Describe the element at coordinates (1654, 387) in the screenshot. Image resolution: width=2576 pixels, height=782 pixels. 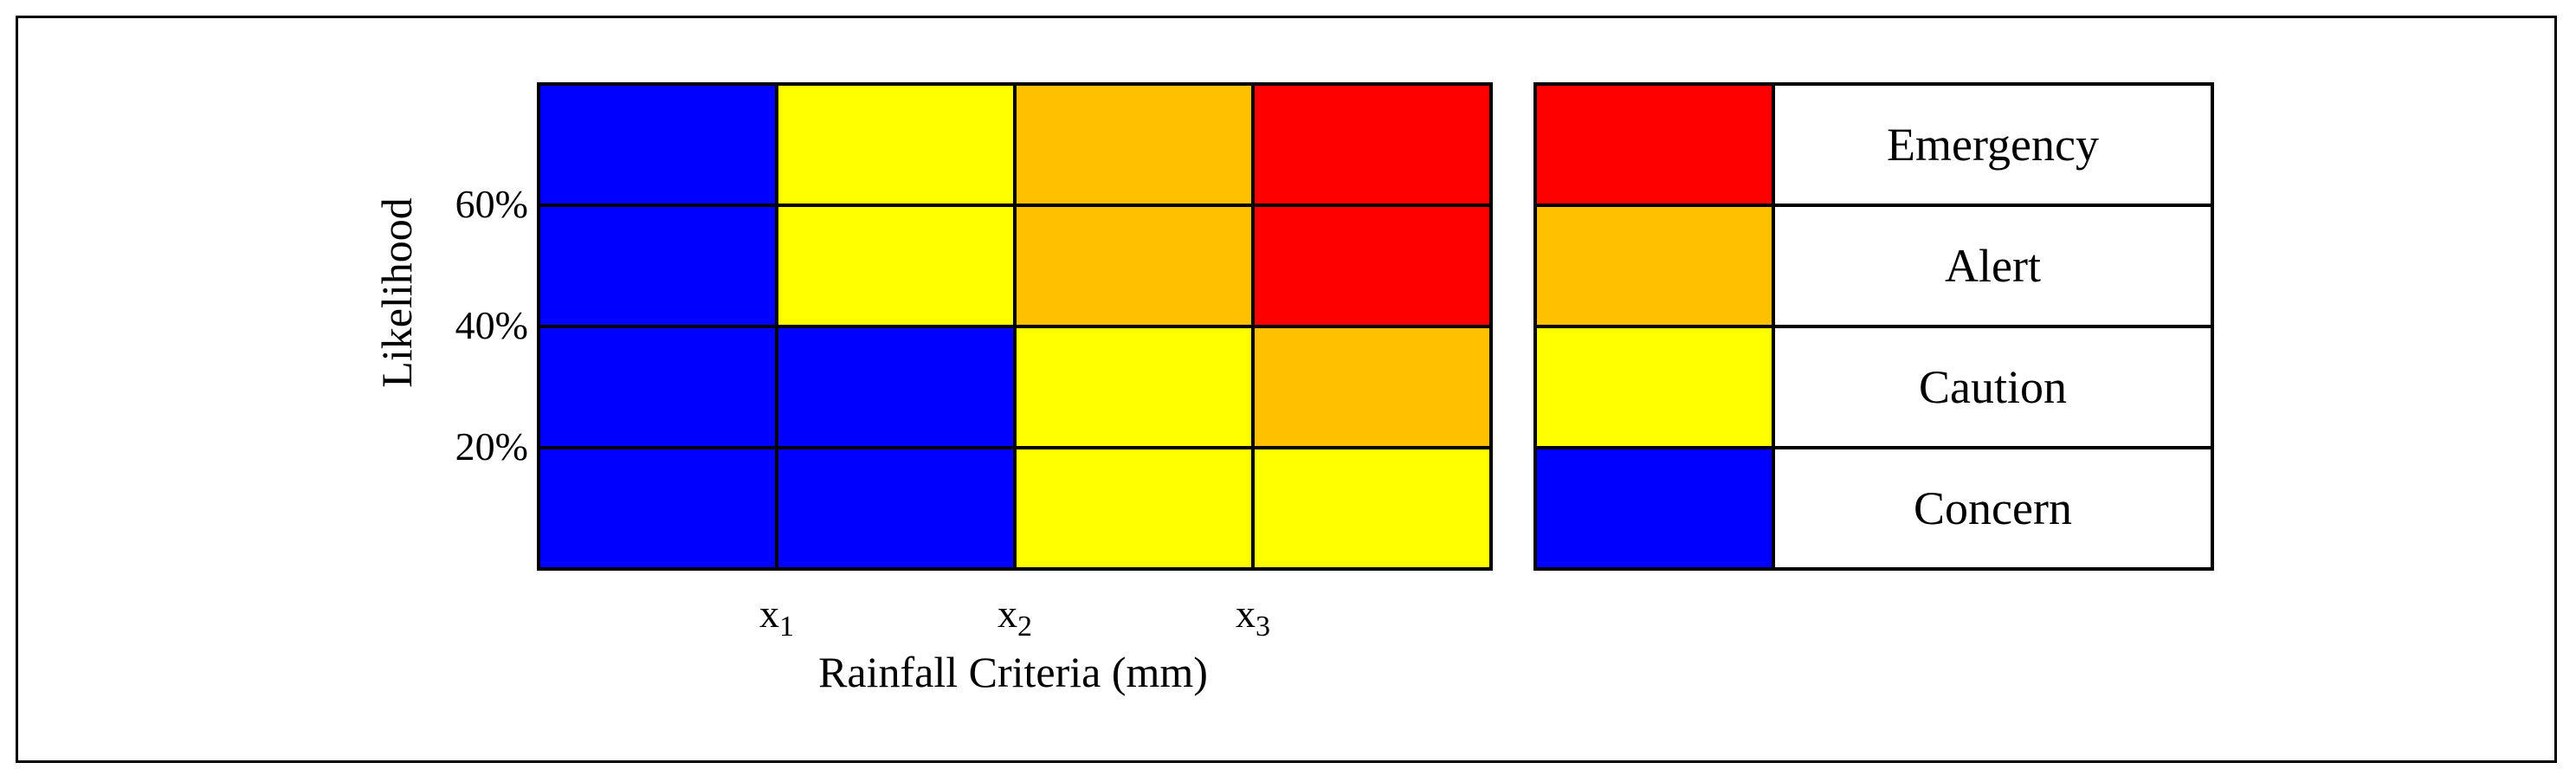
I see `legend-swatch-caution` at that location.